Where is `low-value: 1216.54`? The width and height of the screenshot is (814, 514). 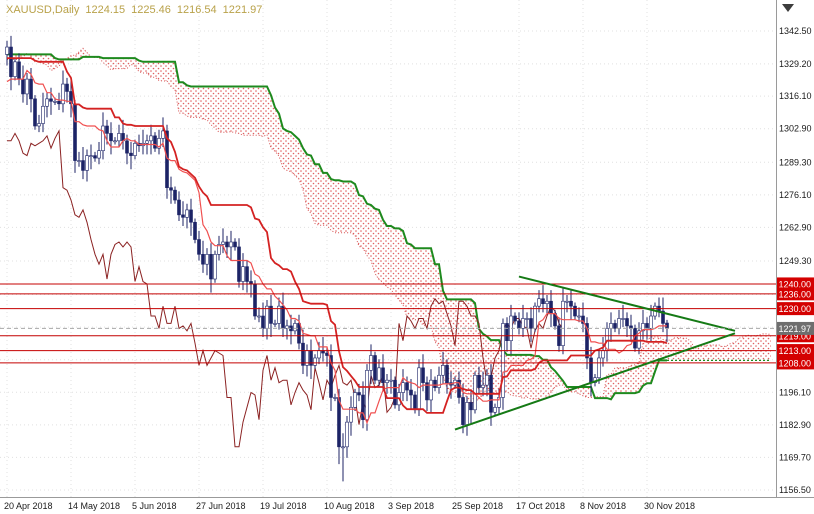
low-value: 1216.54 is located at coordinates (196, 10).